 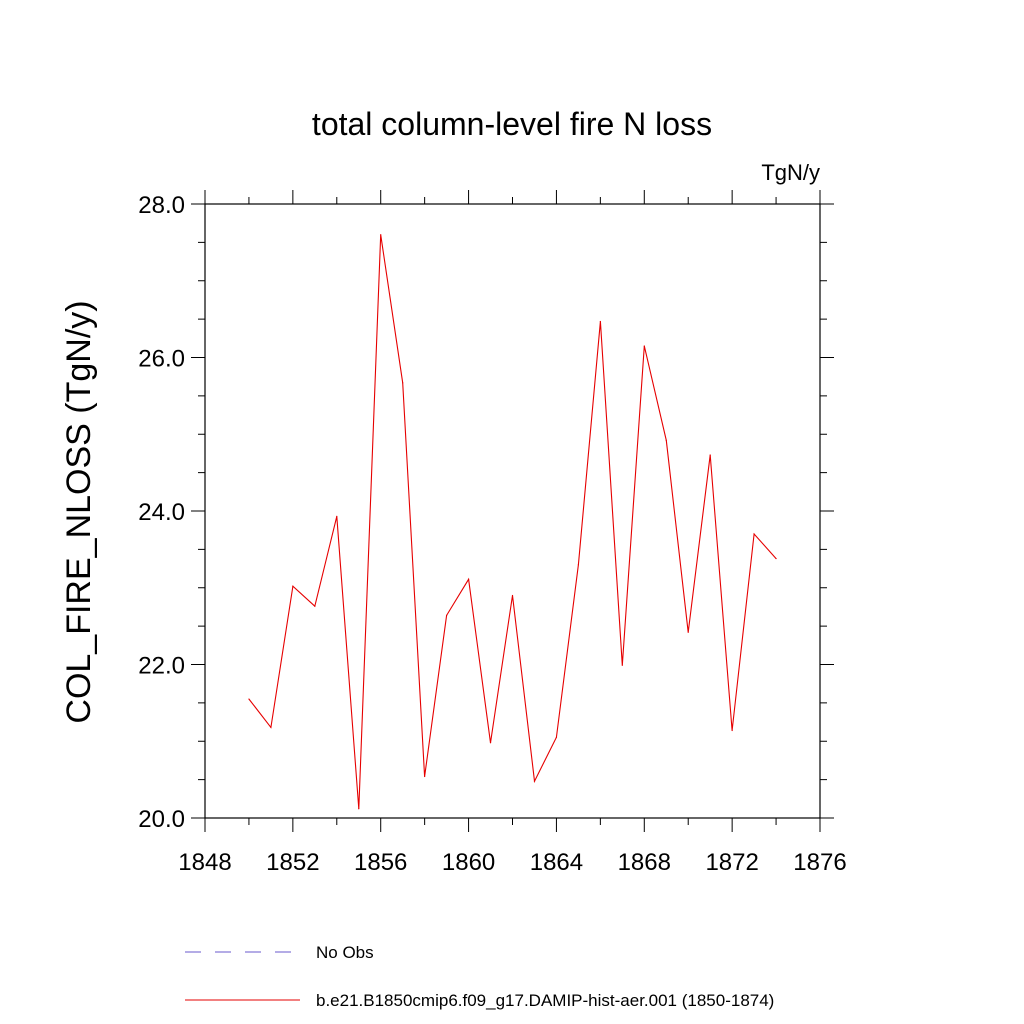 I want to click on units-label: TgN/y, so click(x=790, y=172).